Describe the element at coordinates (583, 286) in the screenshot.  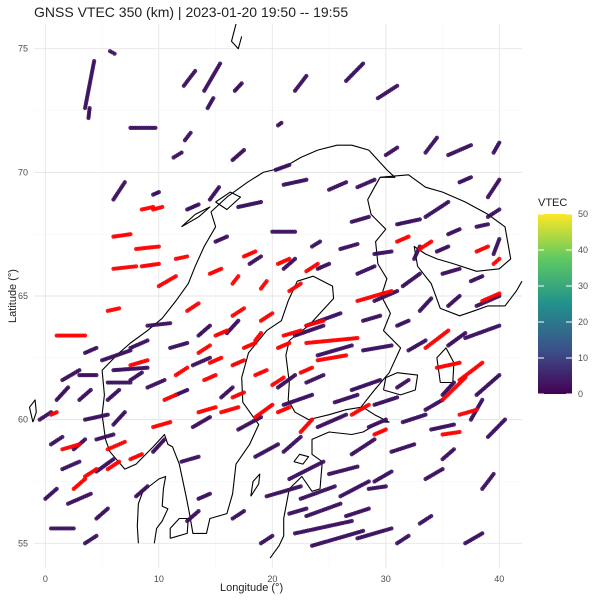
I see `colorbar-tick-label: 30` at that location.